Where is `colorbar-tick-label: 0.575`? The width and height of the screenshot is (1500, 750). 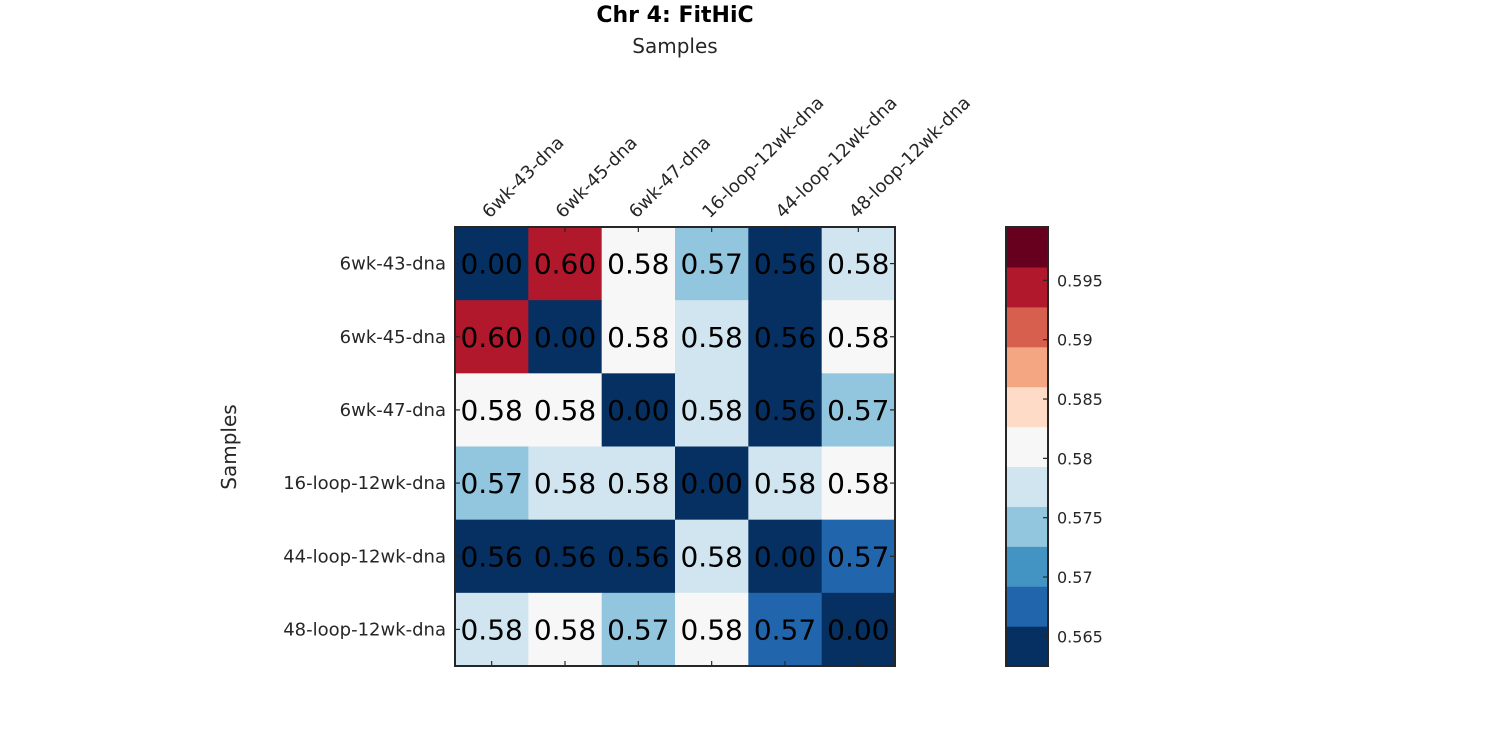 colorbar-tick-label: 0.575 is located at coordinates (1080, 518).